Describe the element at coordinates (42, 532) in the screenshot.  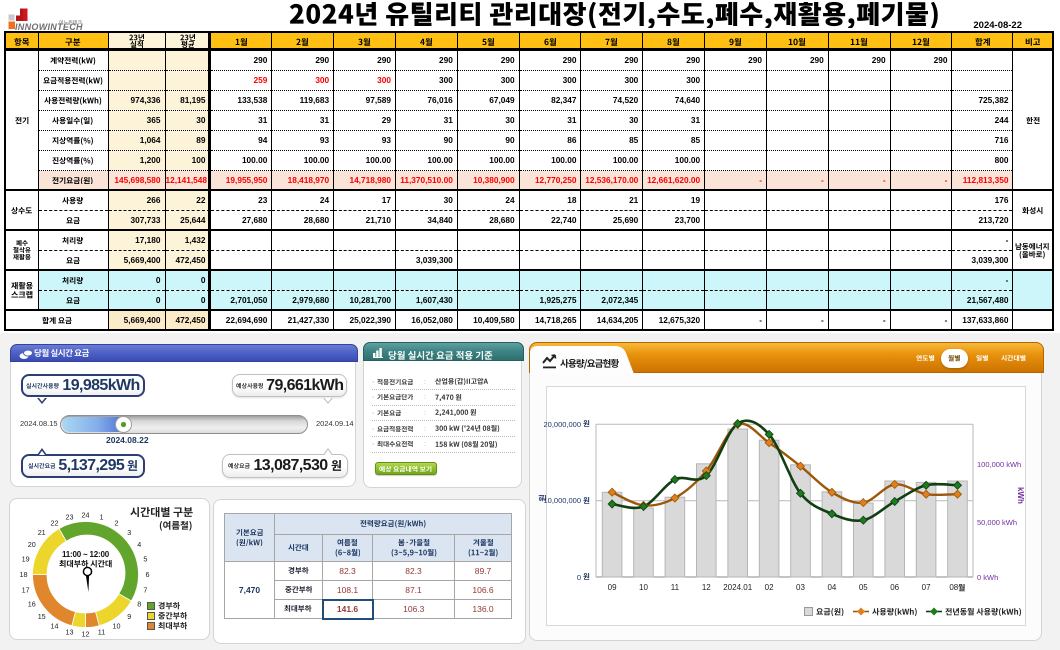
I see `svg-text: 21` at that location.